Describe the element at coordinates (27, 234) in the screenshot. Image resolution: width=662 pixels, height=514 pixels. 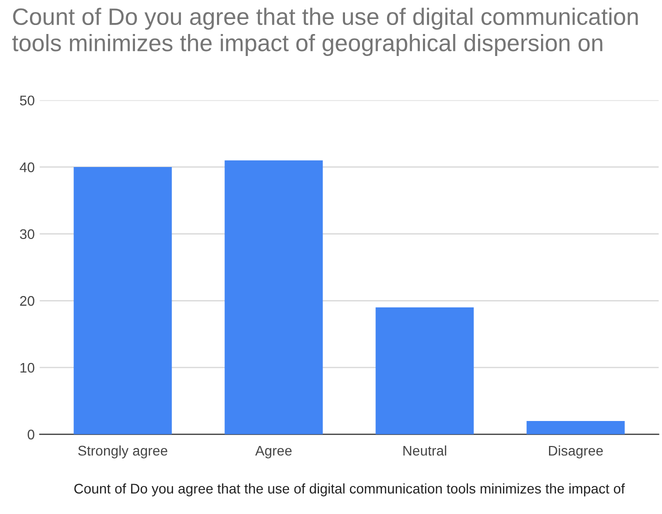
I see `y-tick-label: 30` at that location.